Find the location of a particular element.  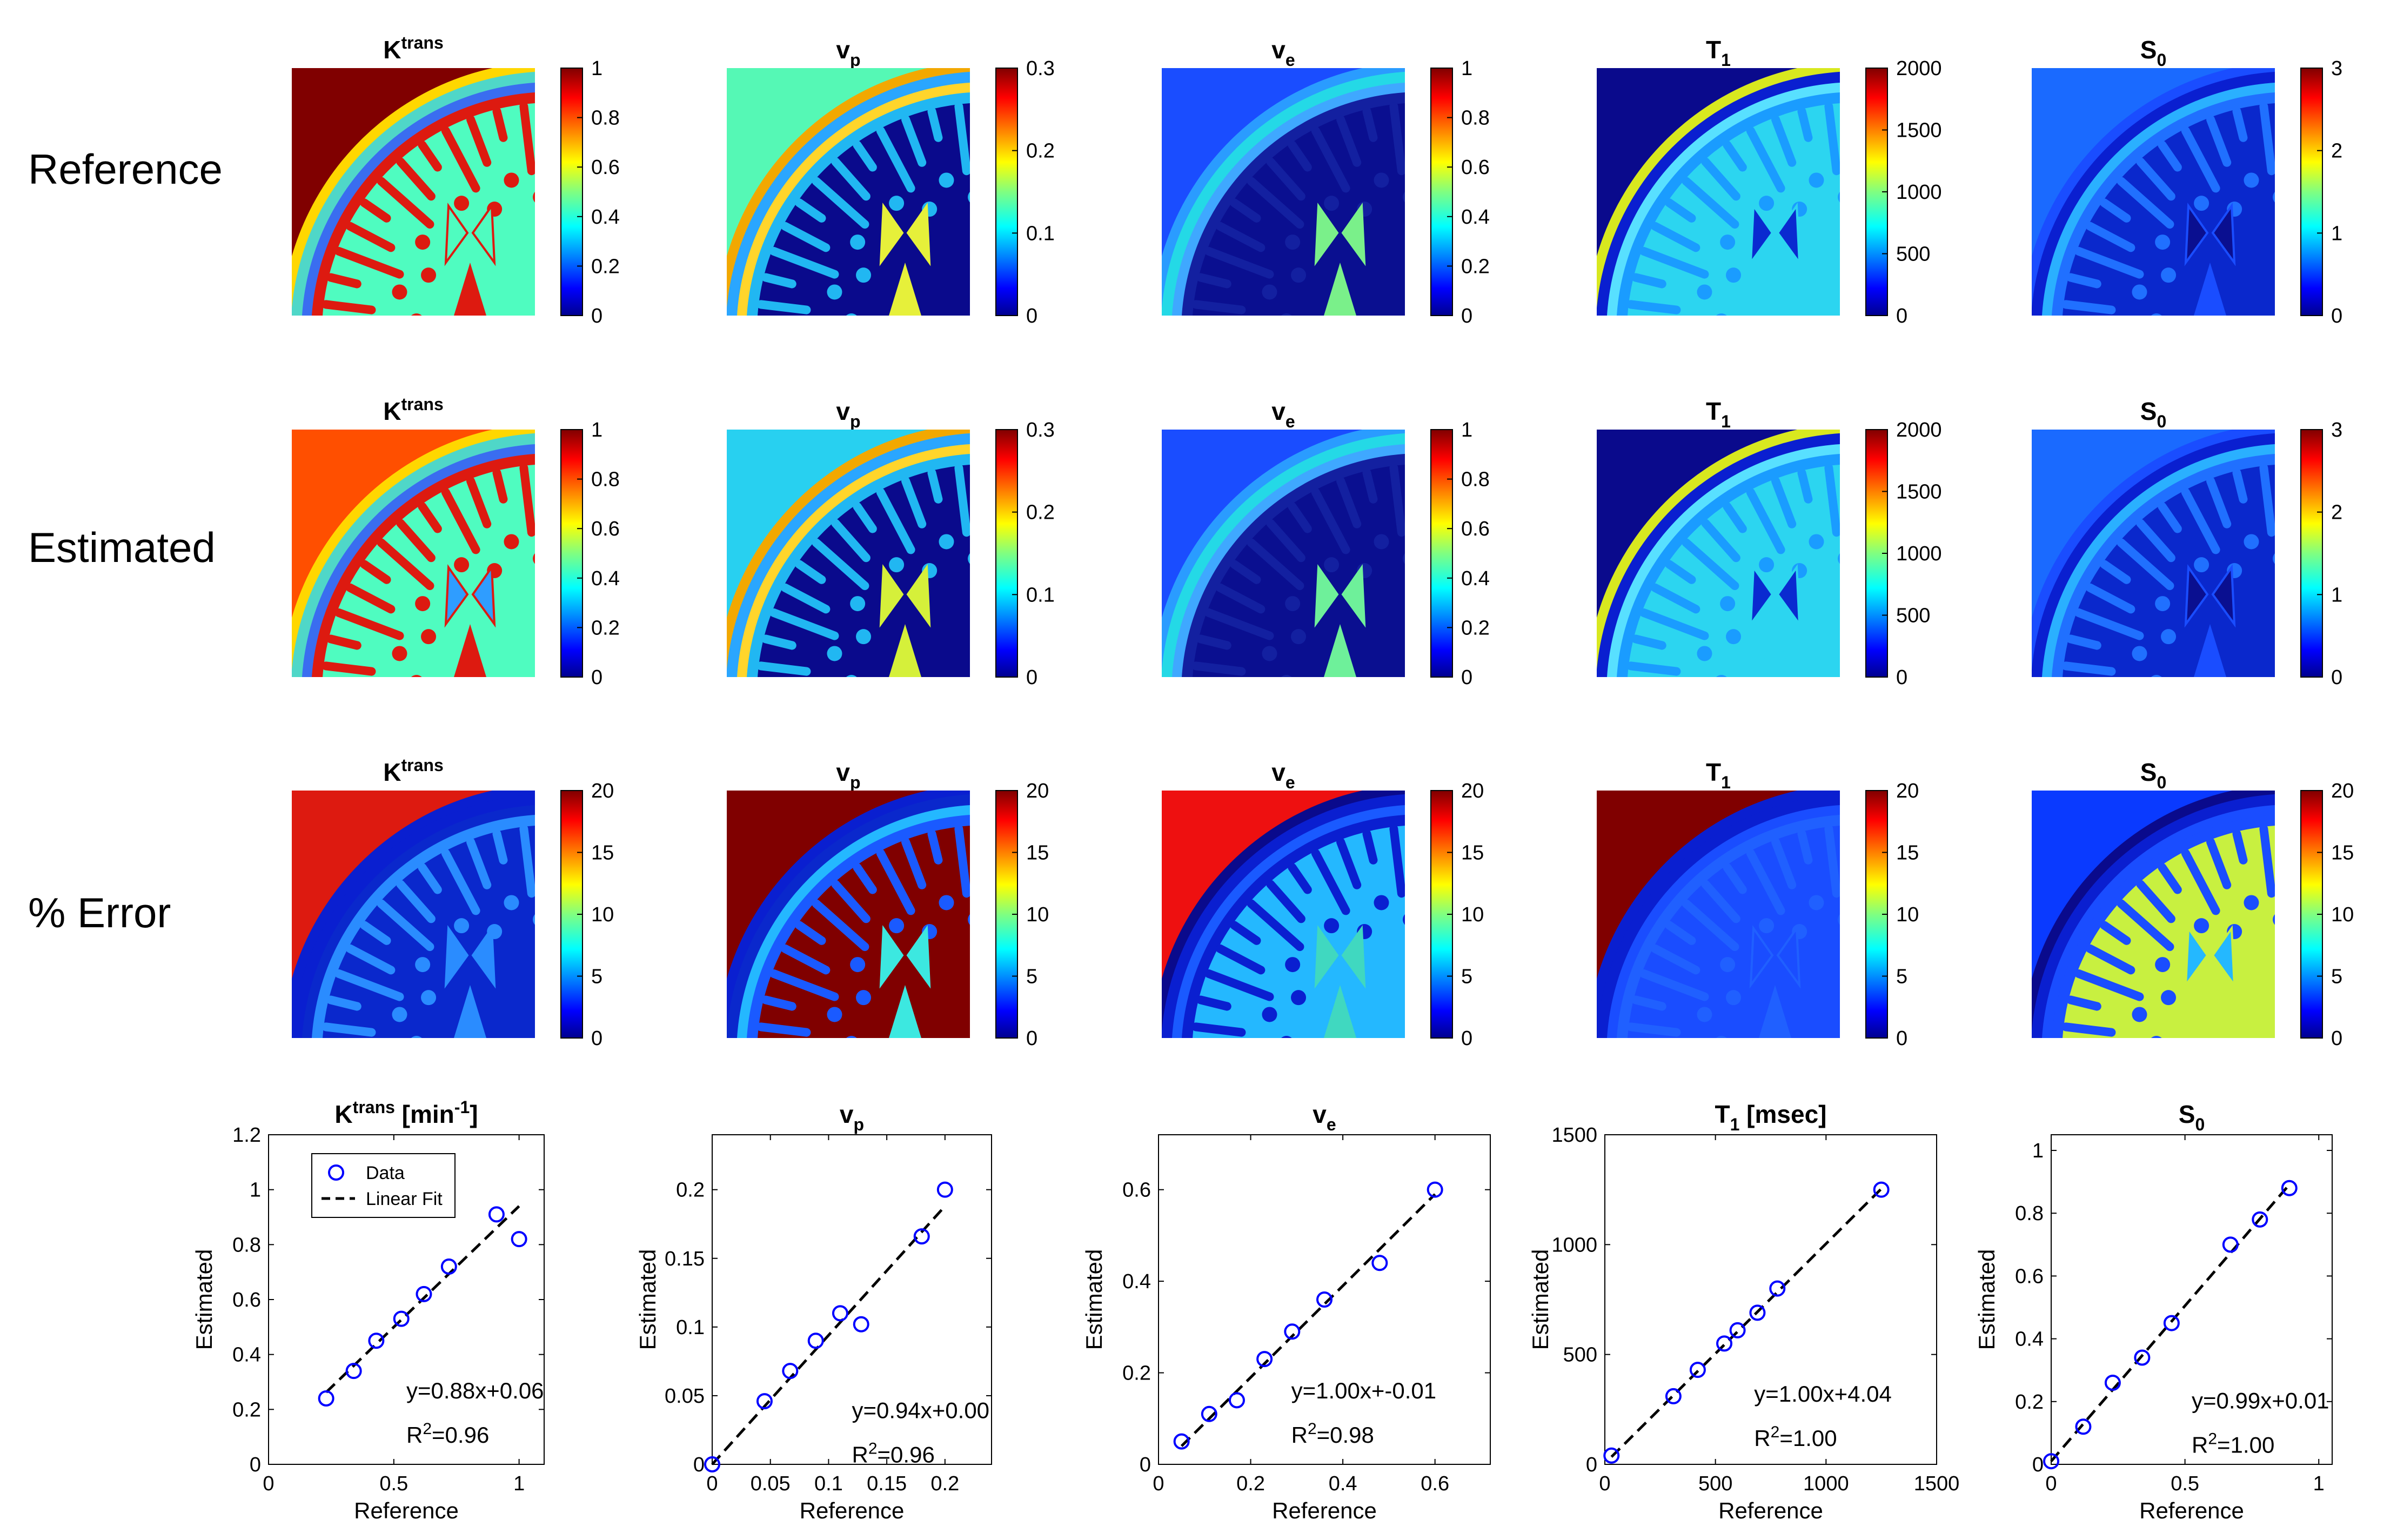

map-panel-estimated-vp: vp 0 0.1 0.2 0.3 is located at coordinates (891, 543).